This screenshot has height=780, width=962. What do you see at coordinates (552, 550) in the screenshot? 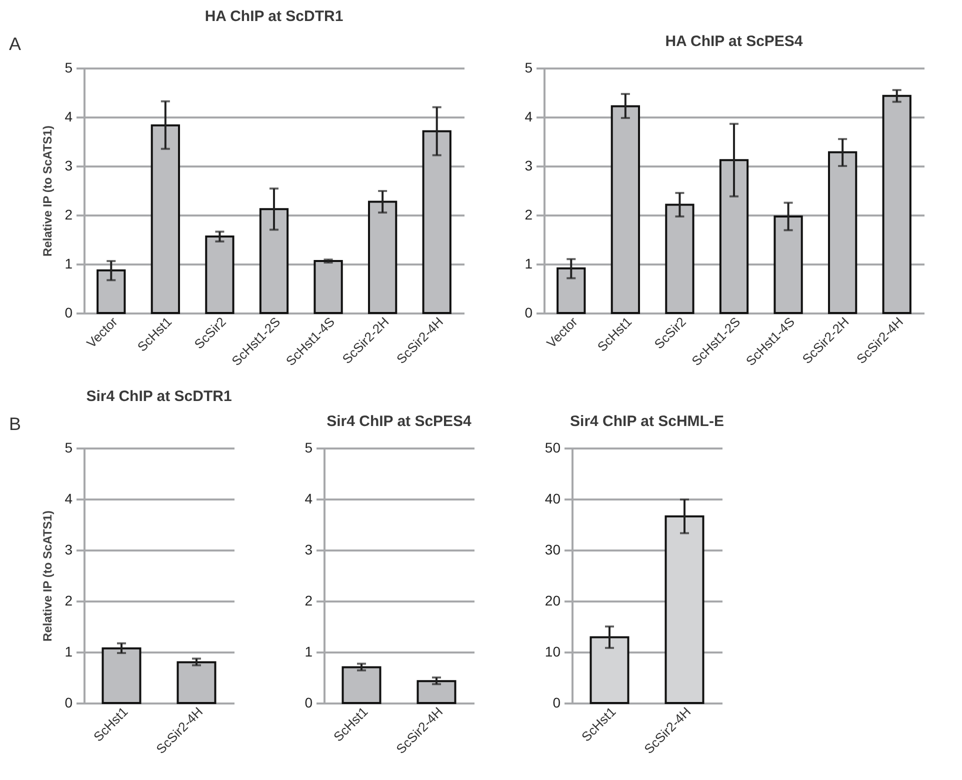
I see `y-tick-label: 30` at bounding box center [552, 550].